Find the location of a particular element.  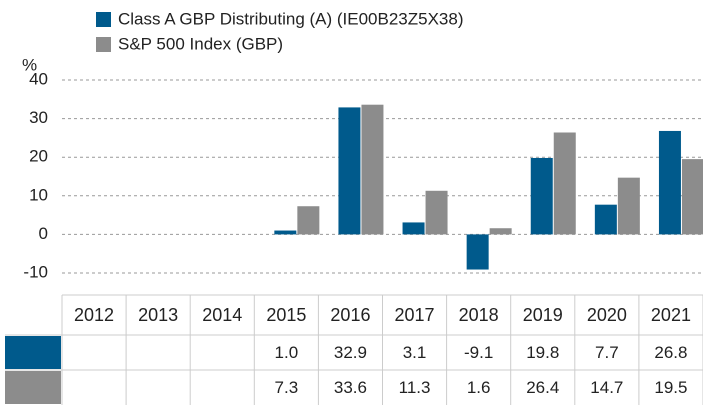

y-tick-label: 10 is located at coordinates (38, 194).